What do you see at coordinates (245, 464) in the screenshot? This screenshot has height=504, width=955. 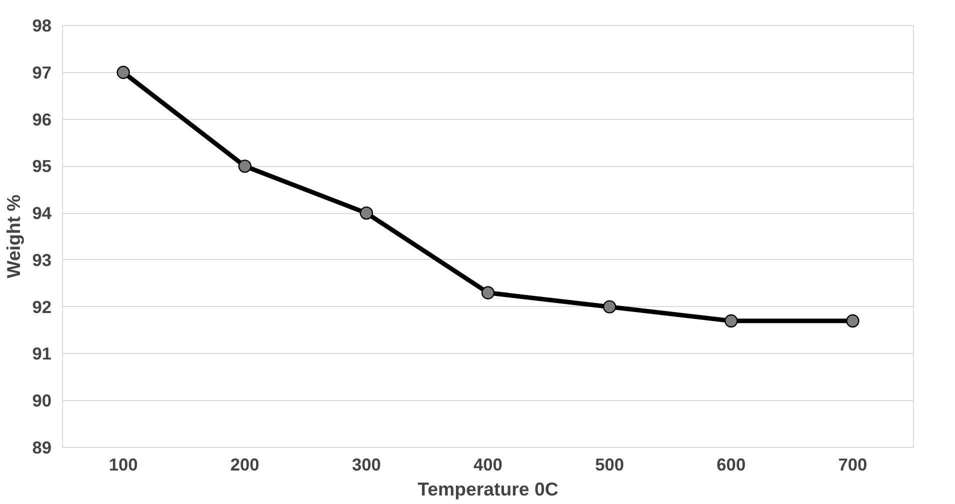 I see `x-tick-label: 200` at bounding box center [245, 464].